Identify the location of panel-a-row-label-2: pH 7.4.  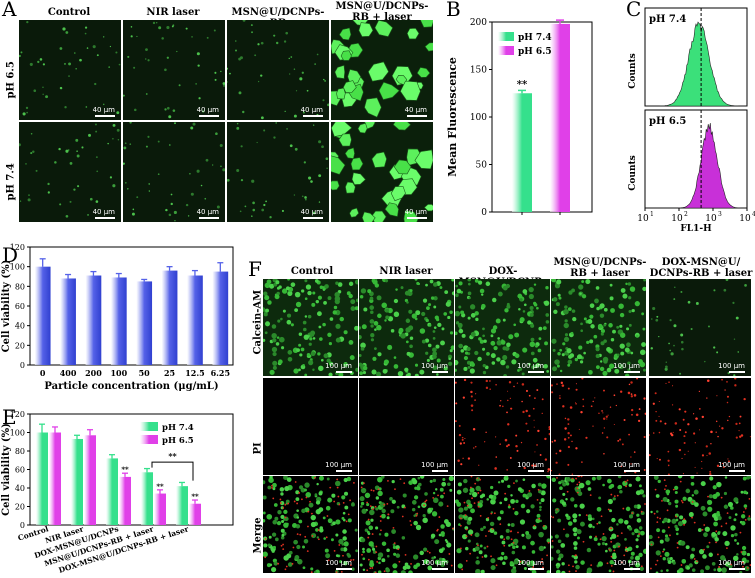
(11, 182).